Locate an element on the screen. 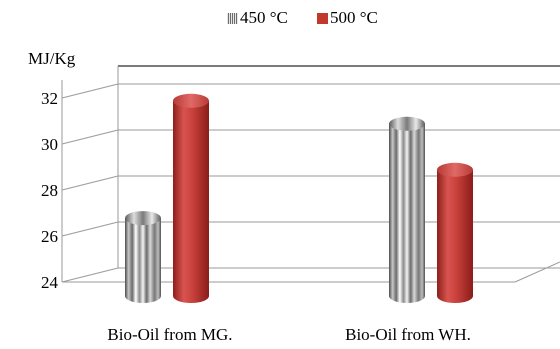 Image resolution: width=560 pixels, height=349 pixels. bar-500-wh is located at coordinates (455, 232).